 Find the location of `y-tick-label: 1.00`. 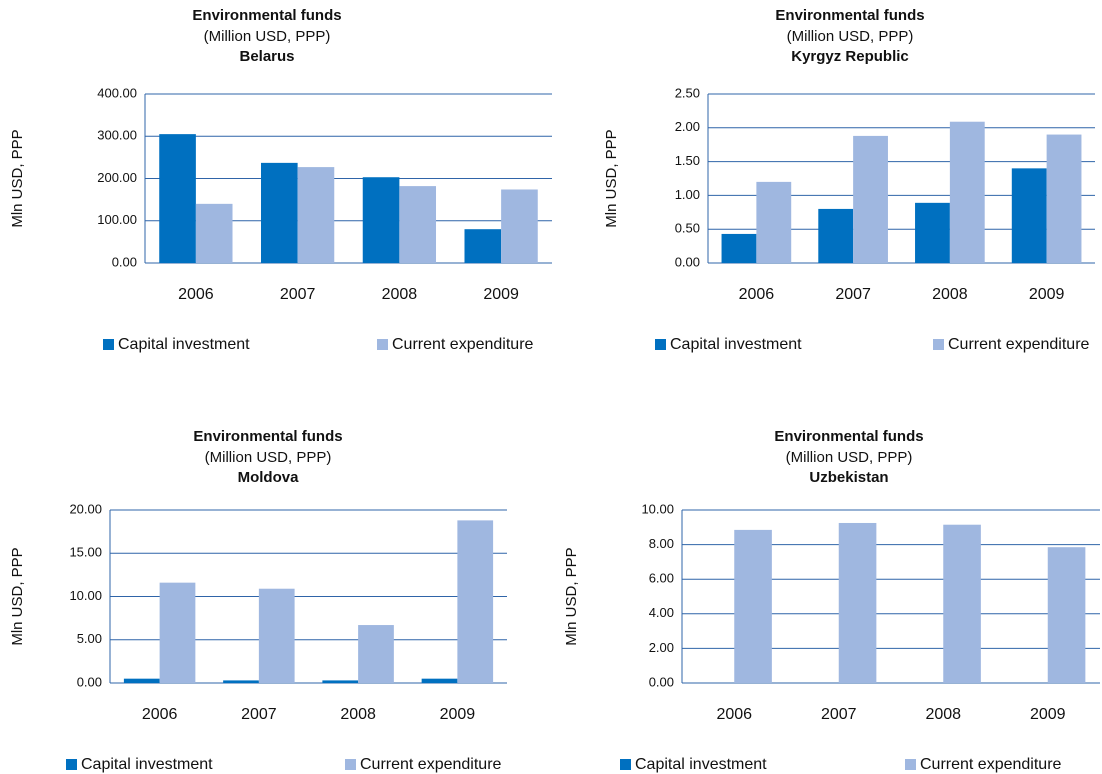

y-tick-label: 1.00 is located at coordinates (687, 194).